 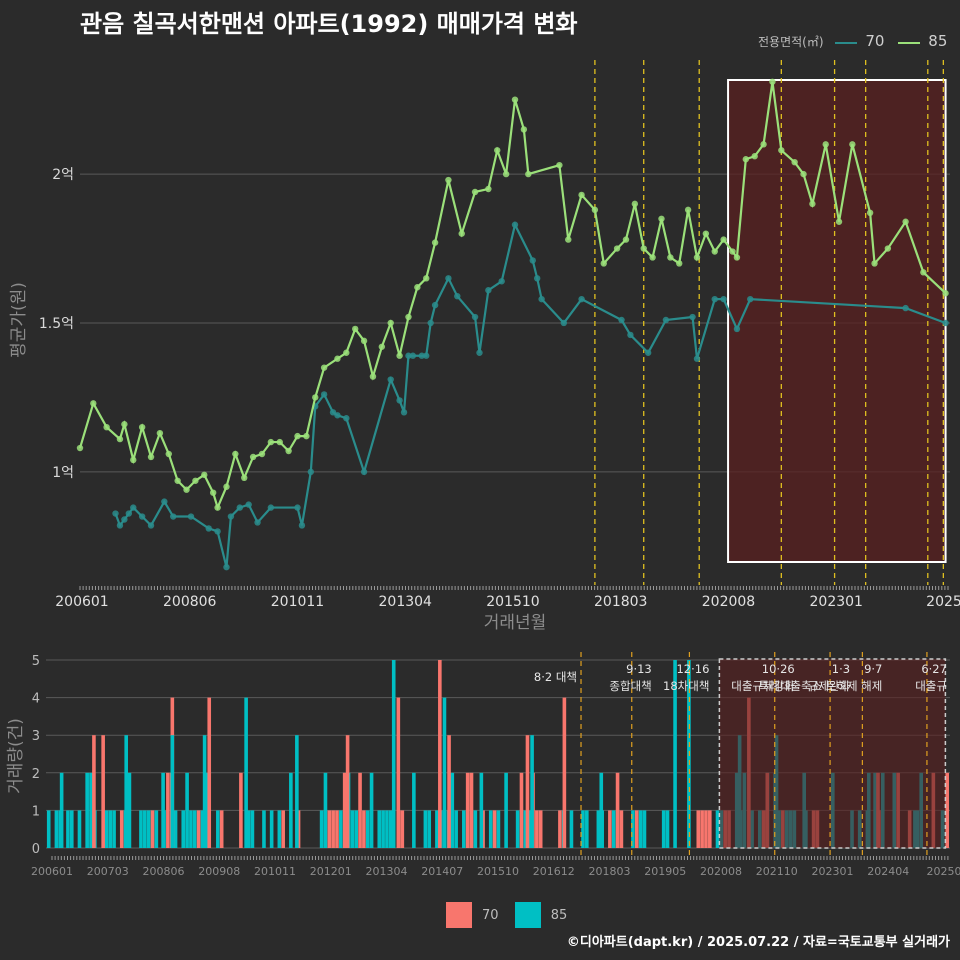 What do you see at coordinates (219, 871) in the screenshot?
I see `bar-x-tick-label-3: 200908` at bounding box center [219, 871].